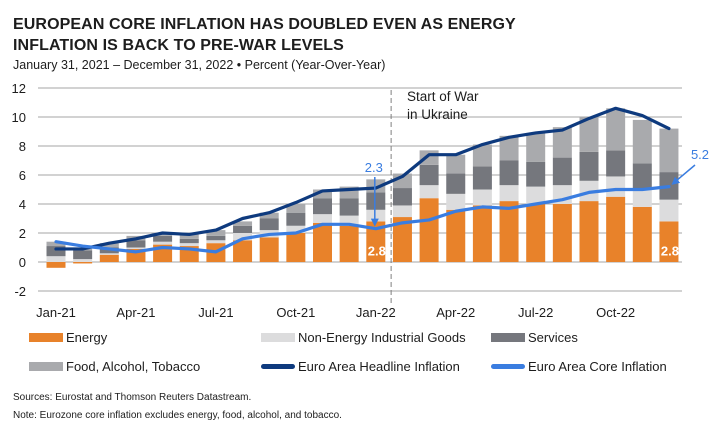 Image resolution: width=724 pixels, height=433 pixels. I want to click on core-jan22-label: 2.3, so click(374, 167).